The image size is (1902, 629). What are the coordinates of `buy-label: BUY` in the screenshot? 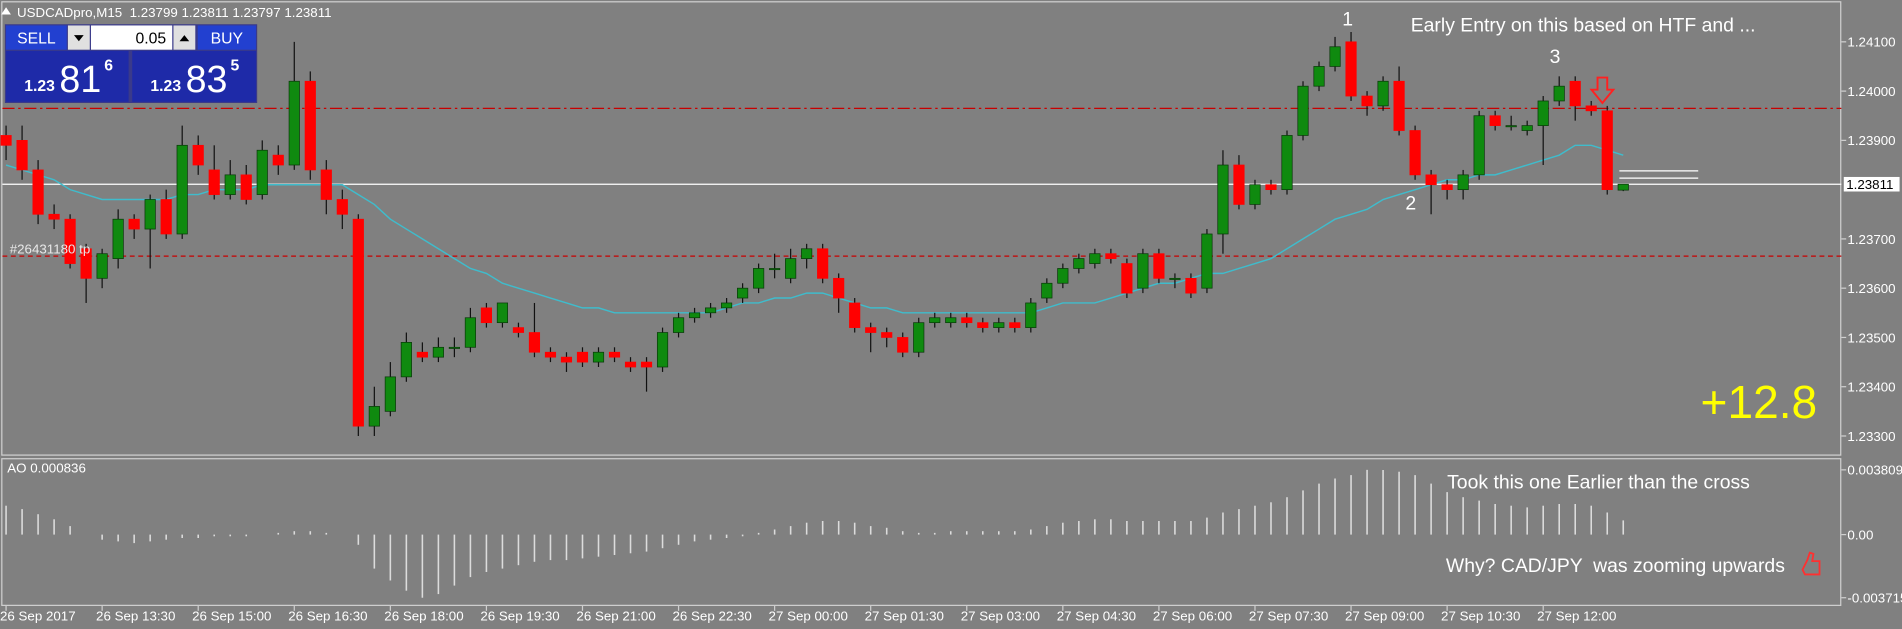 It's located at (227, 39).